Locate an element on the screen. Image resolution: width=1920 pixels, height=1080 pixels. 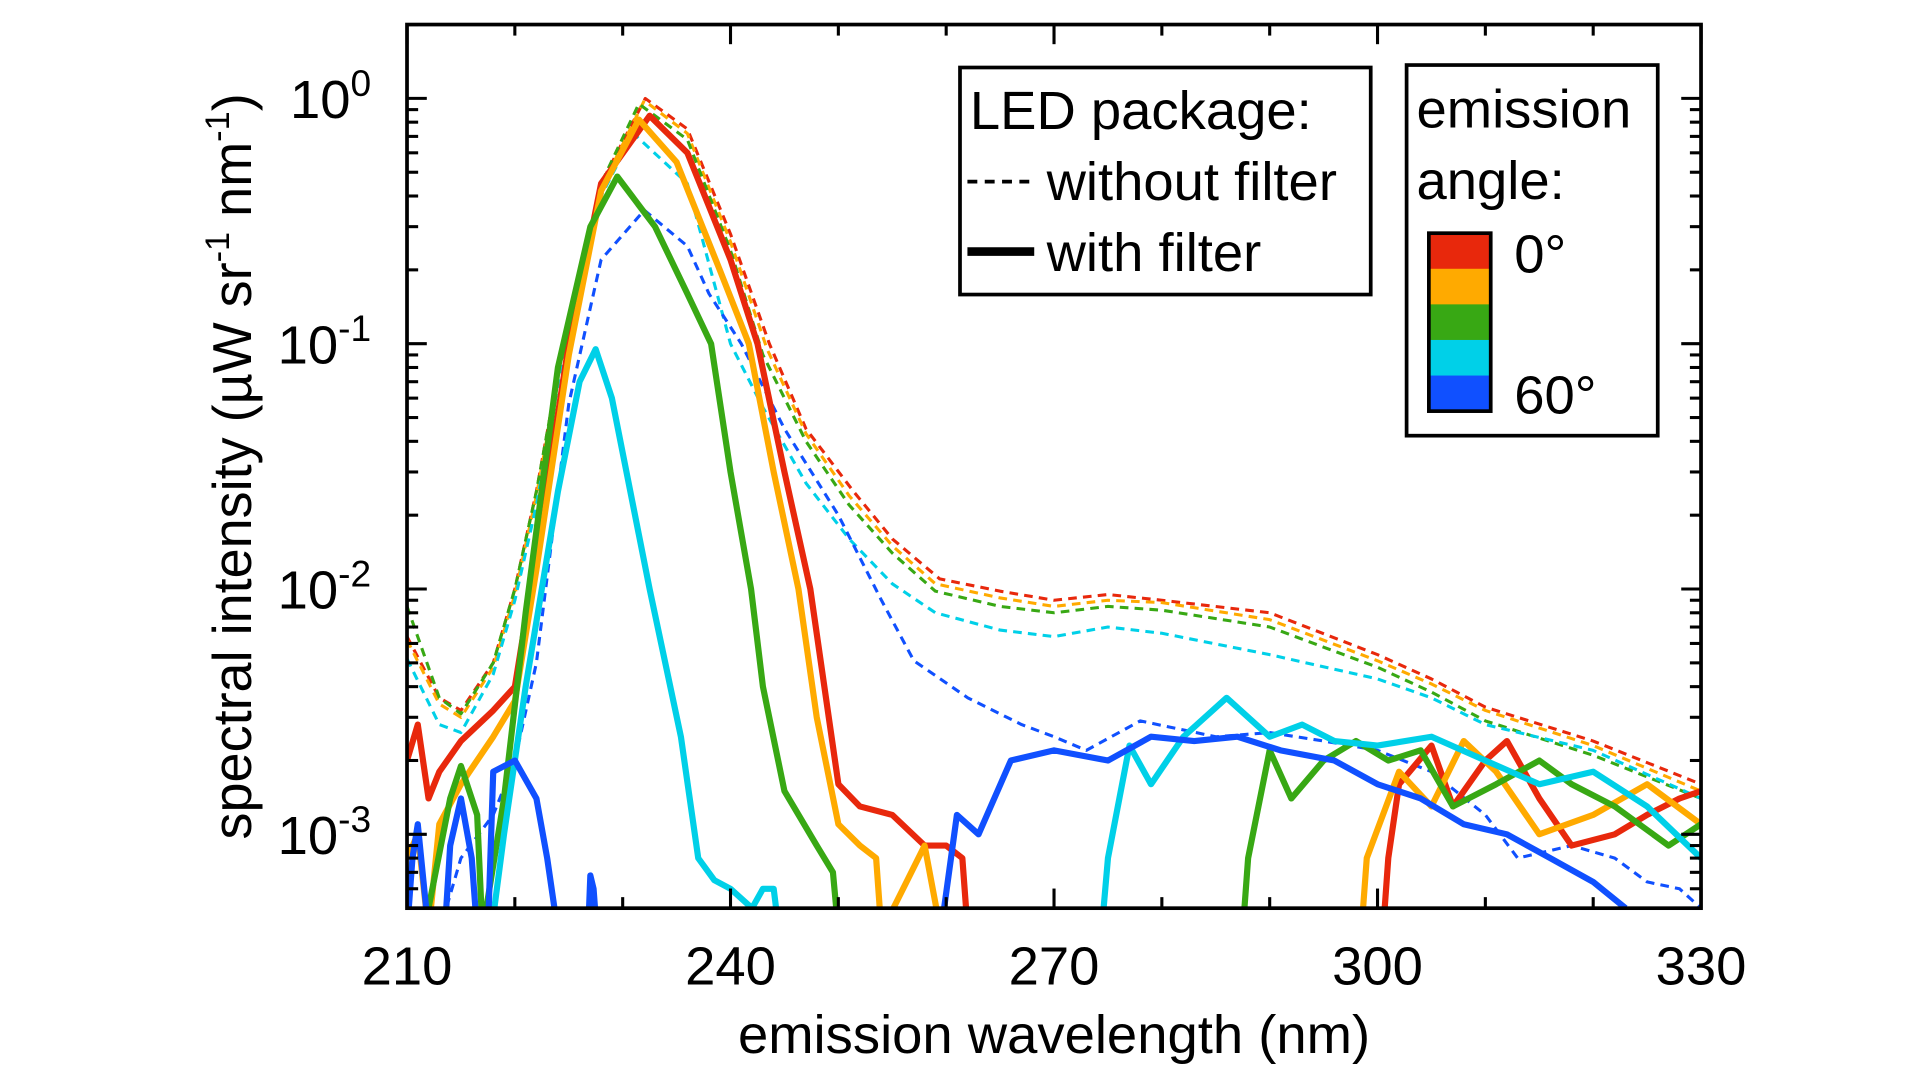
angle-colorbar is located at coordinates (1459, 322).